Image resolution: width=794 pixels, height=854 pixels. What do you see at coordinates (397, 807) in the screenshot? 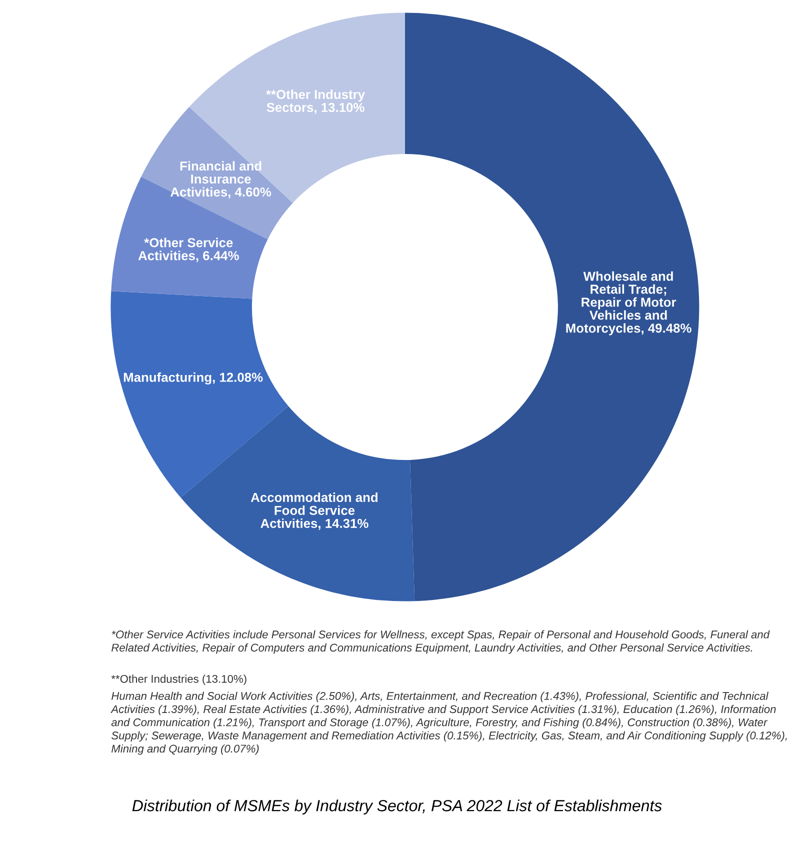
I see `text: Distribution of MSMEs by Industry Sector, PSA 2022 List of Establishments` at bounding box center [397, 807].